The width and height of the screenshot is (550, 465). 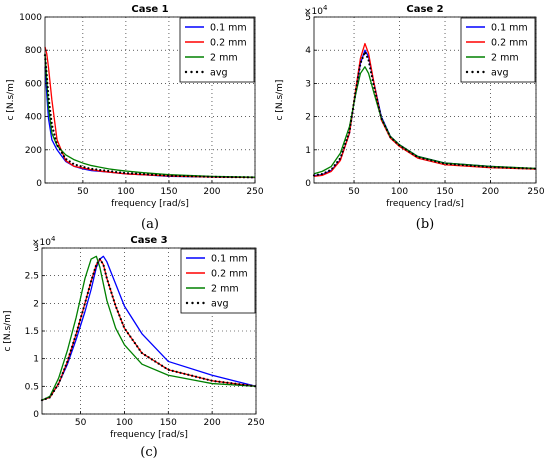 I want to click on y-tick-label: 0.5, so click(x=32, y=387).